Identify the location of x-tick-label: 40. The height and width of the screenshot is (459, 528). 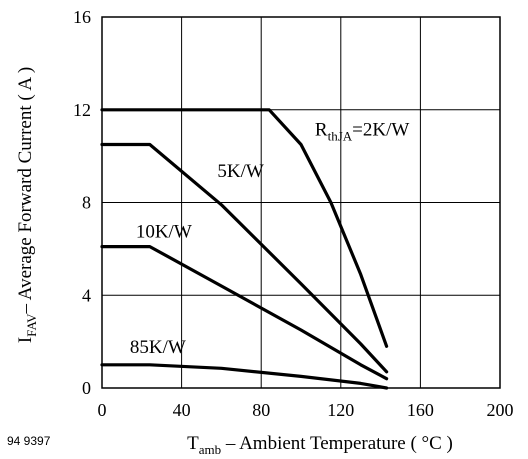
(182, 410).